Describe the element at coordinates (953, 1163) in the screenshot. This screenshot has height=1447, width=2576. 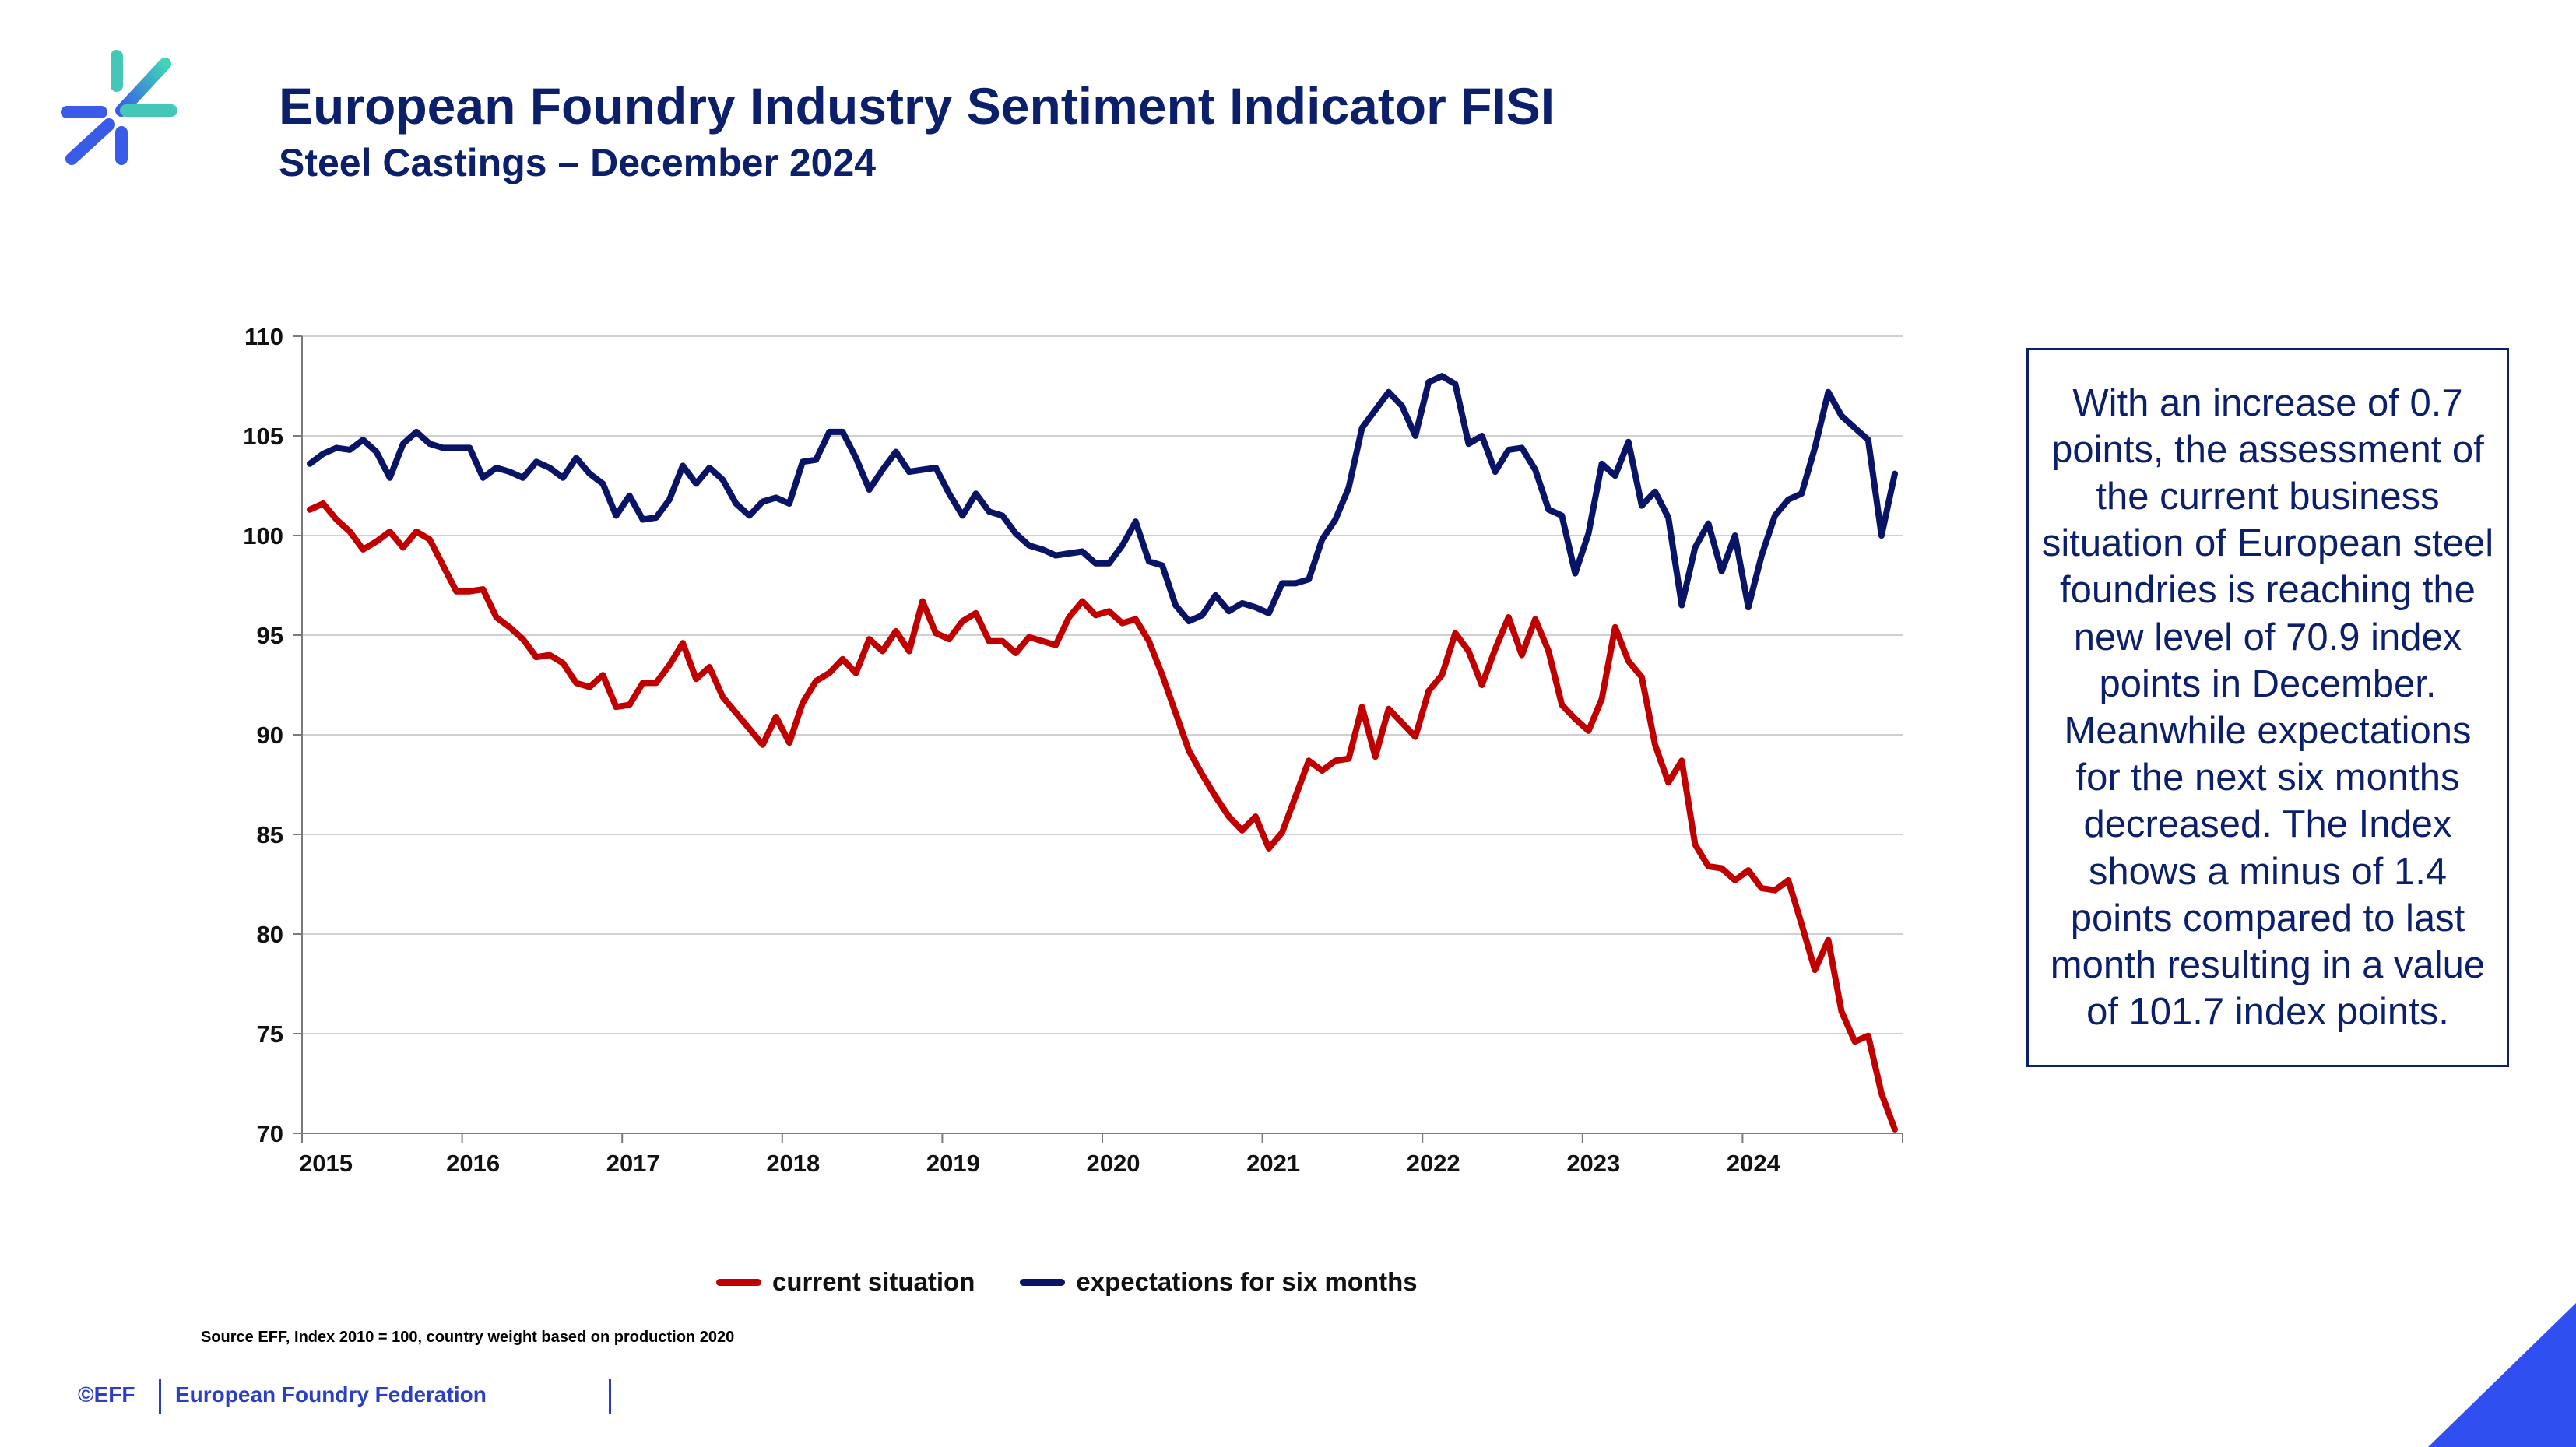
I see `x-tick-label: 2019` at that location.